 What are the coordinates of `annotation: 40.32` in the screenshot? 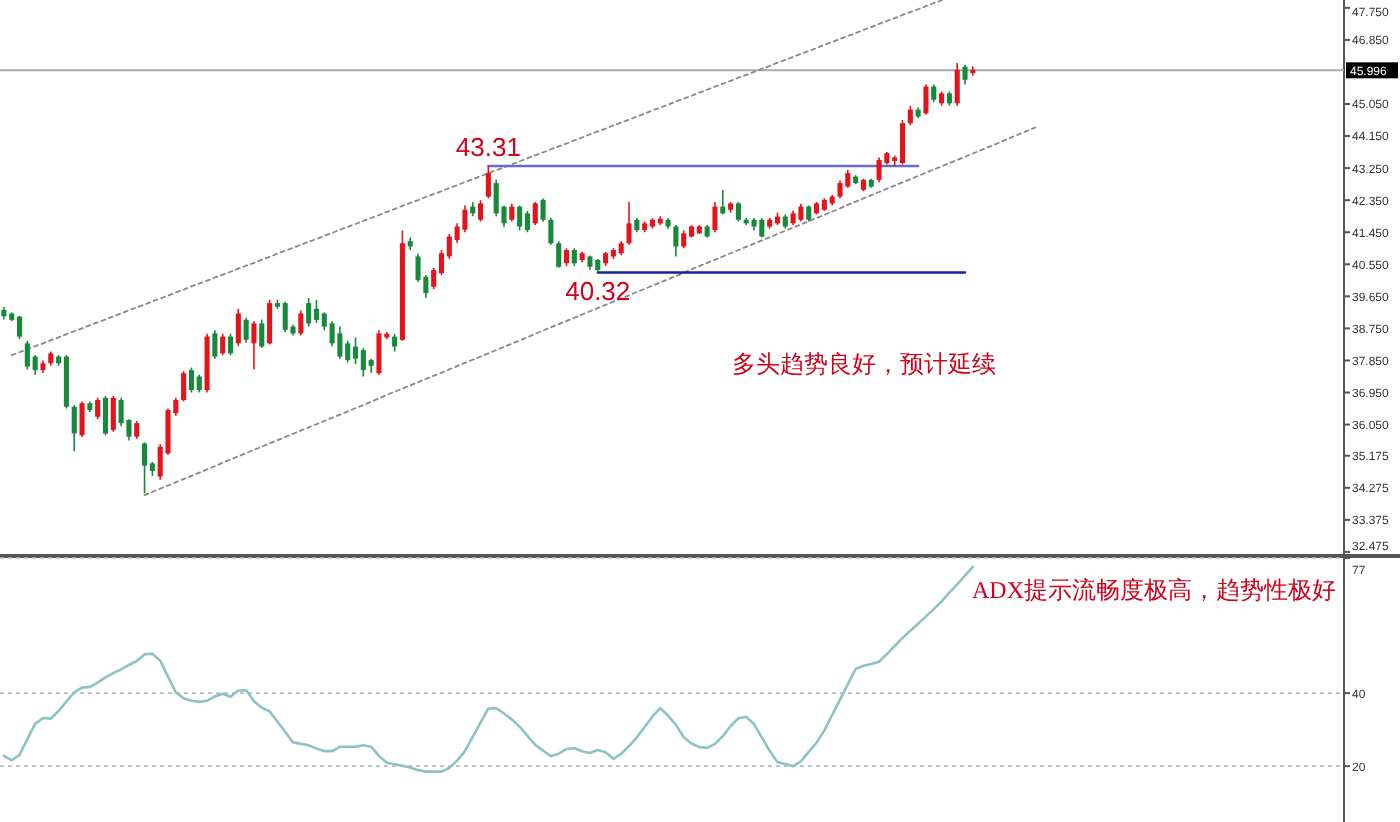 It's located at (598, 291).